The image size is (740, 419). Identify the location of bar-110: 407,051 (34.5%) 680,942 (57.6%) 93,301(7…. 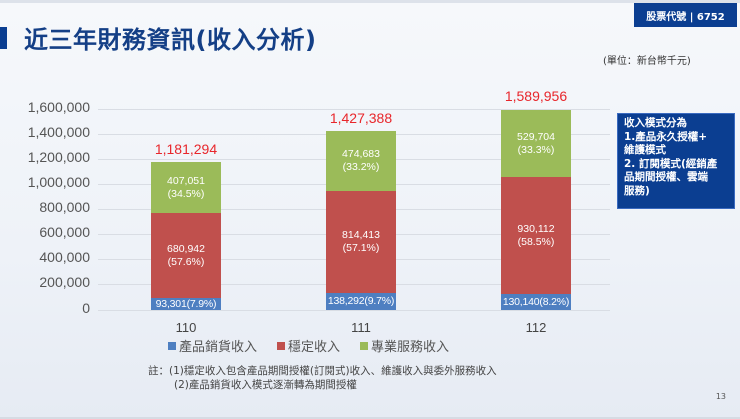
(186, 236).